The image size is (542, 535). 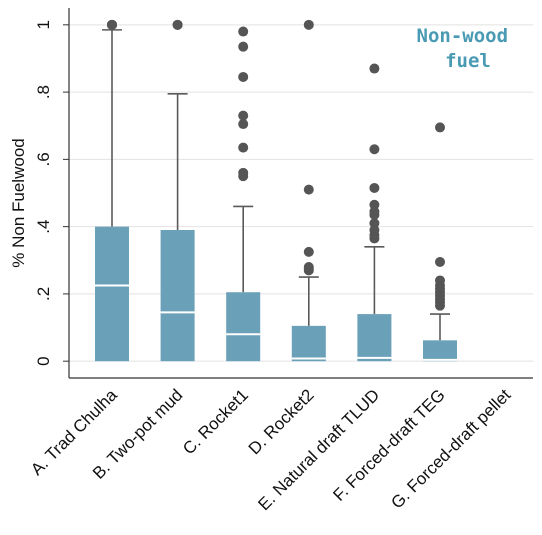 What do you see at coordinates (43, 294) in the screenshot?
I see `y-tick-label: .2` at bounding box center [43, 294].